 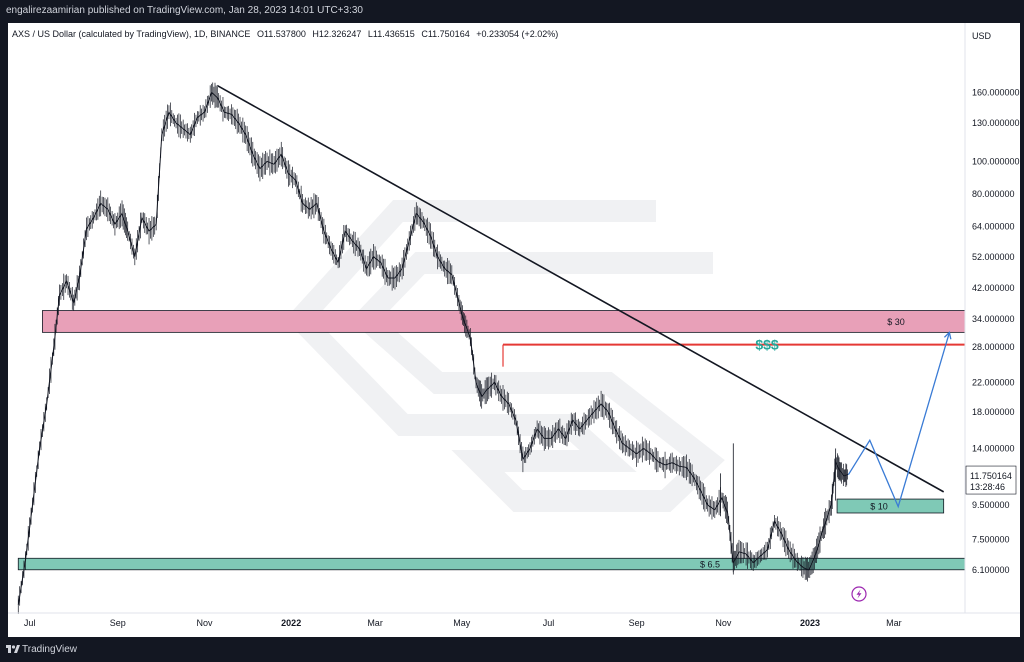 I want to click on price-tick-label: 28.000000, so click(x=993, y=347).